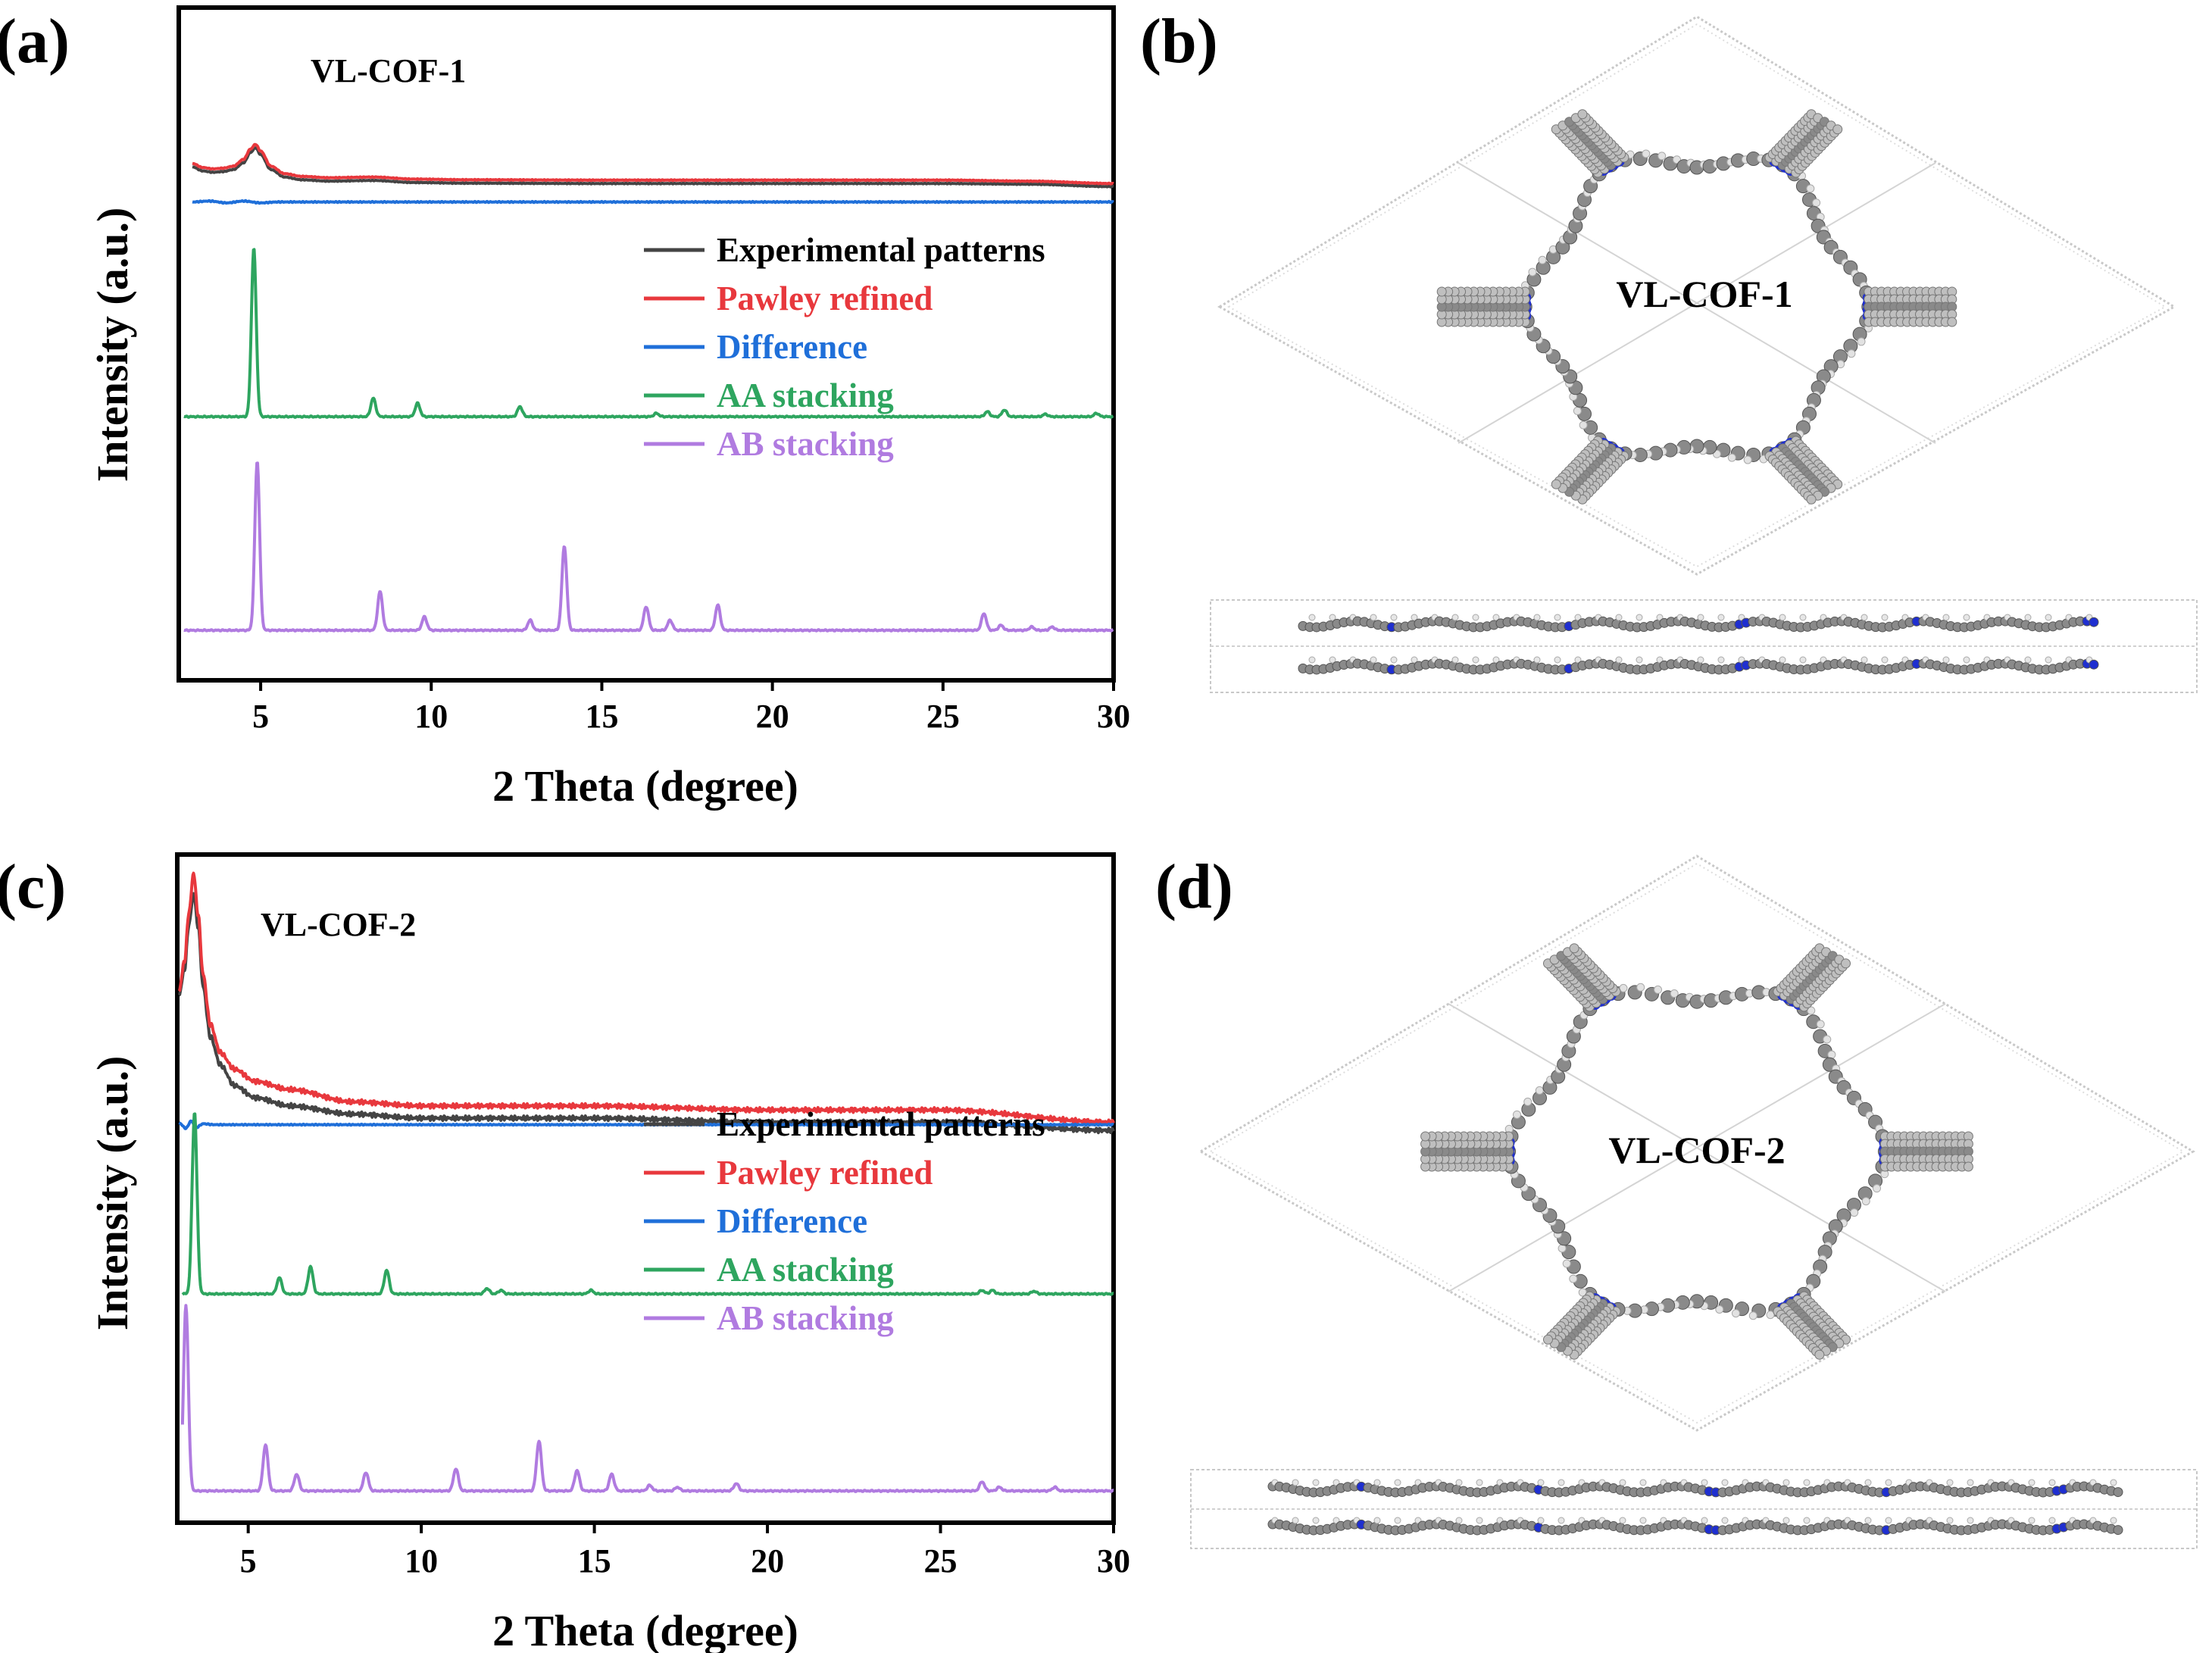 This screenshot has height=1653, width=2212. I want to click on chart-title: VL-COF-1, so click(389, 70).